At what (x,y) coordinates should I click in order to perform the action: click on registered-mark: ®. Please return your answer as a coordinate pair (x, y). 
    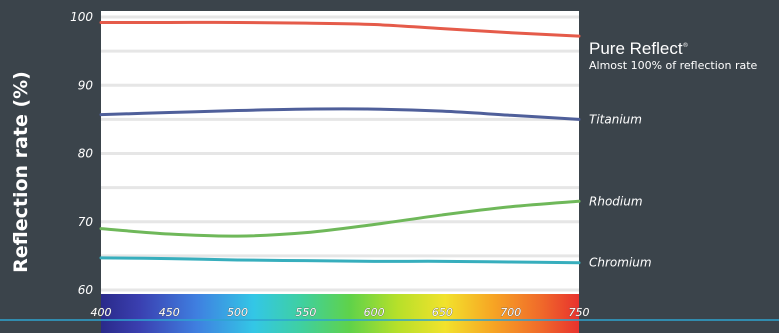
    Looking at the image, I should click on (686, 45).